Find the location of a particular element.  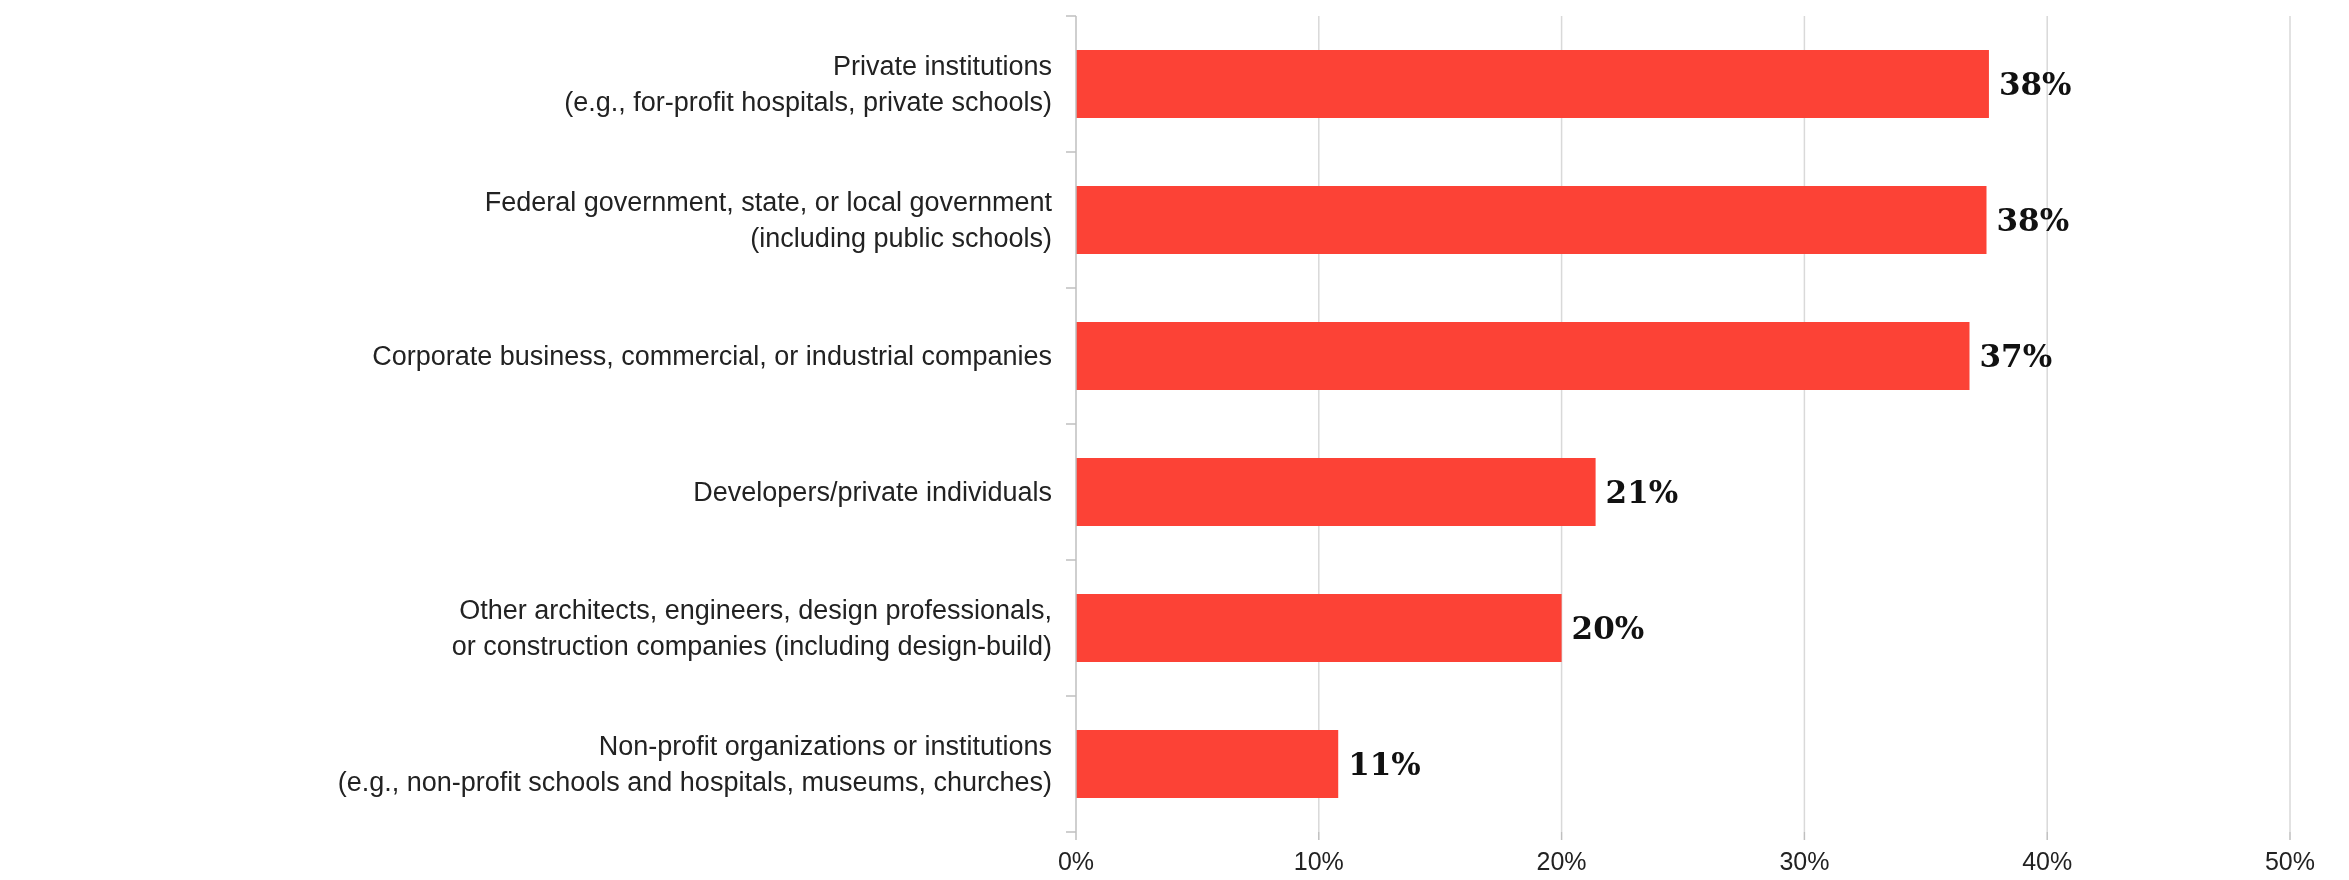

y-tick-label: Other architects, engineers, design professionals, or construction companies (including design-build) is located at coordinates (751, 628).